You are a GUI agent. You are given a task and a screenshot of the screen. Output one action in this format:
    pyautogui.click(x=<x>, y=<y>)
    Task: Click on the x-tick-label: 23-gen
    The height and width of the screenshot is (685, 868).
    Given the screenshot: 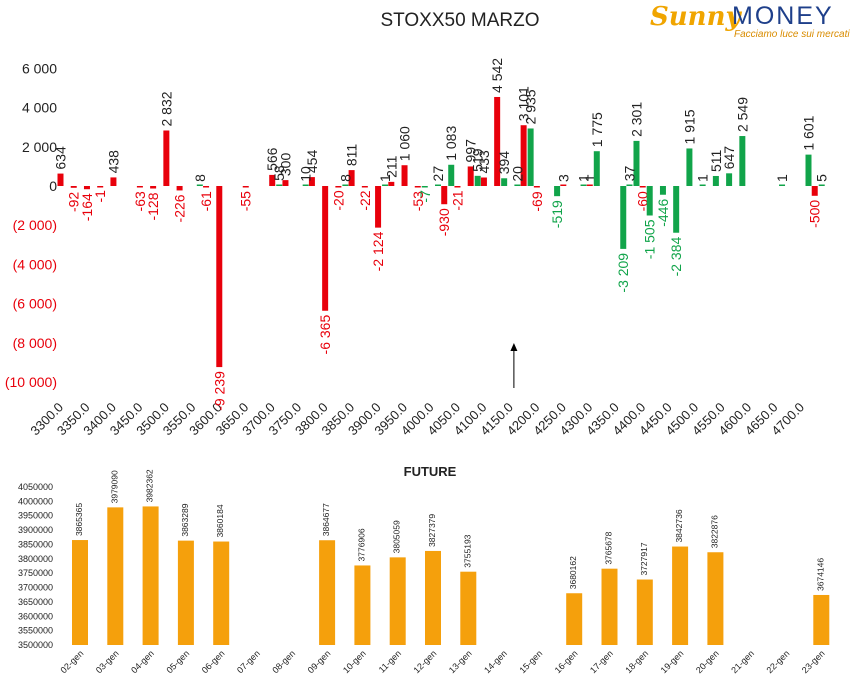 What is the action you would take?
    pyautogui.click(x=813, y=661)
    